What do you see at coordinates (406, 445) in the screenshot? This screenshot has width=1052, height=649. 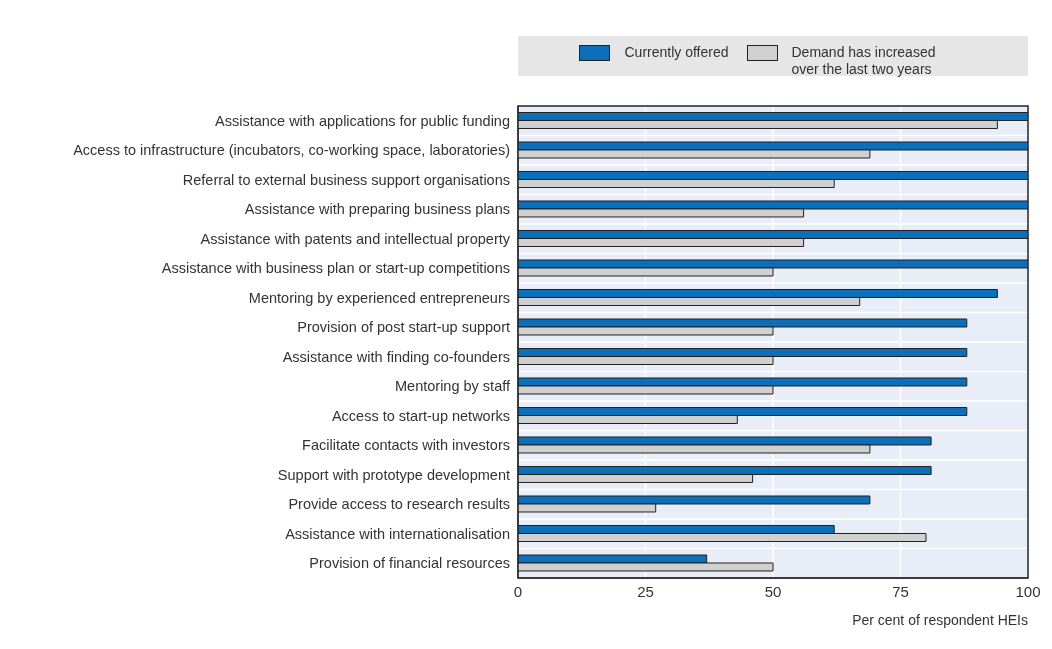 I see `y-tick-label: Facilitate contacts with investors` at bounding box center [406, 445].